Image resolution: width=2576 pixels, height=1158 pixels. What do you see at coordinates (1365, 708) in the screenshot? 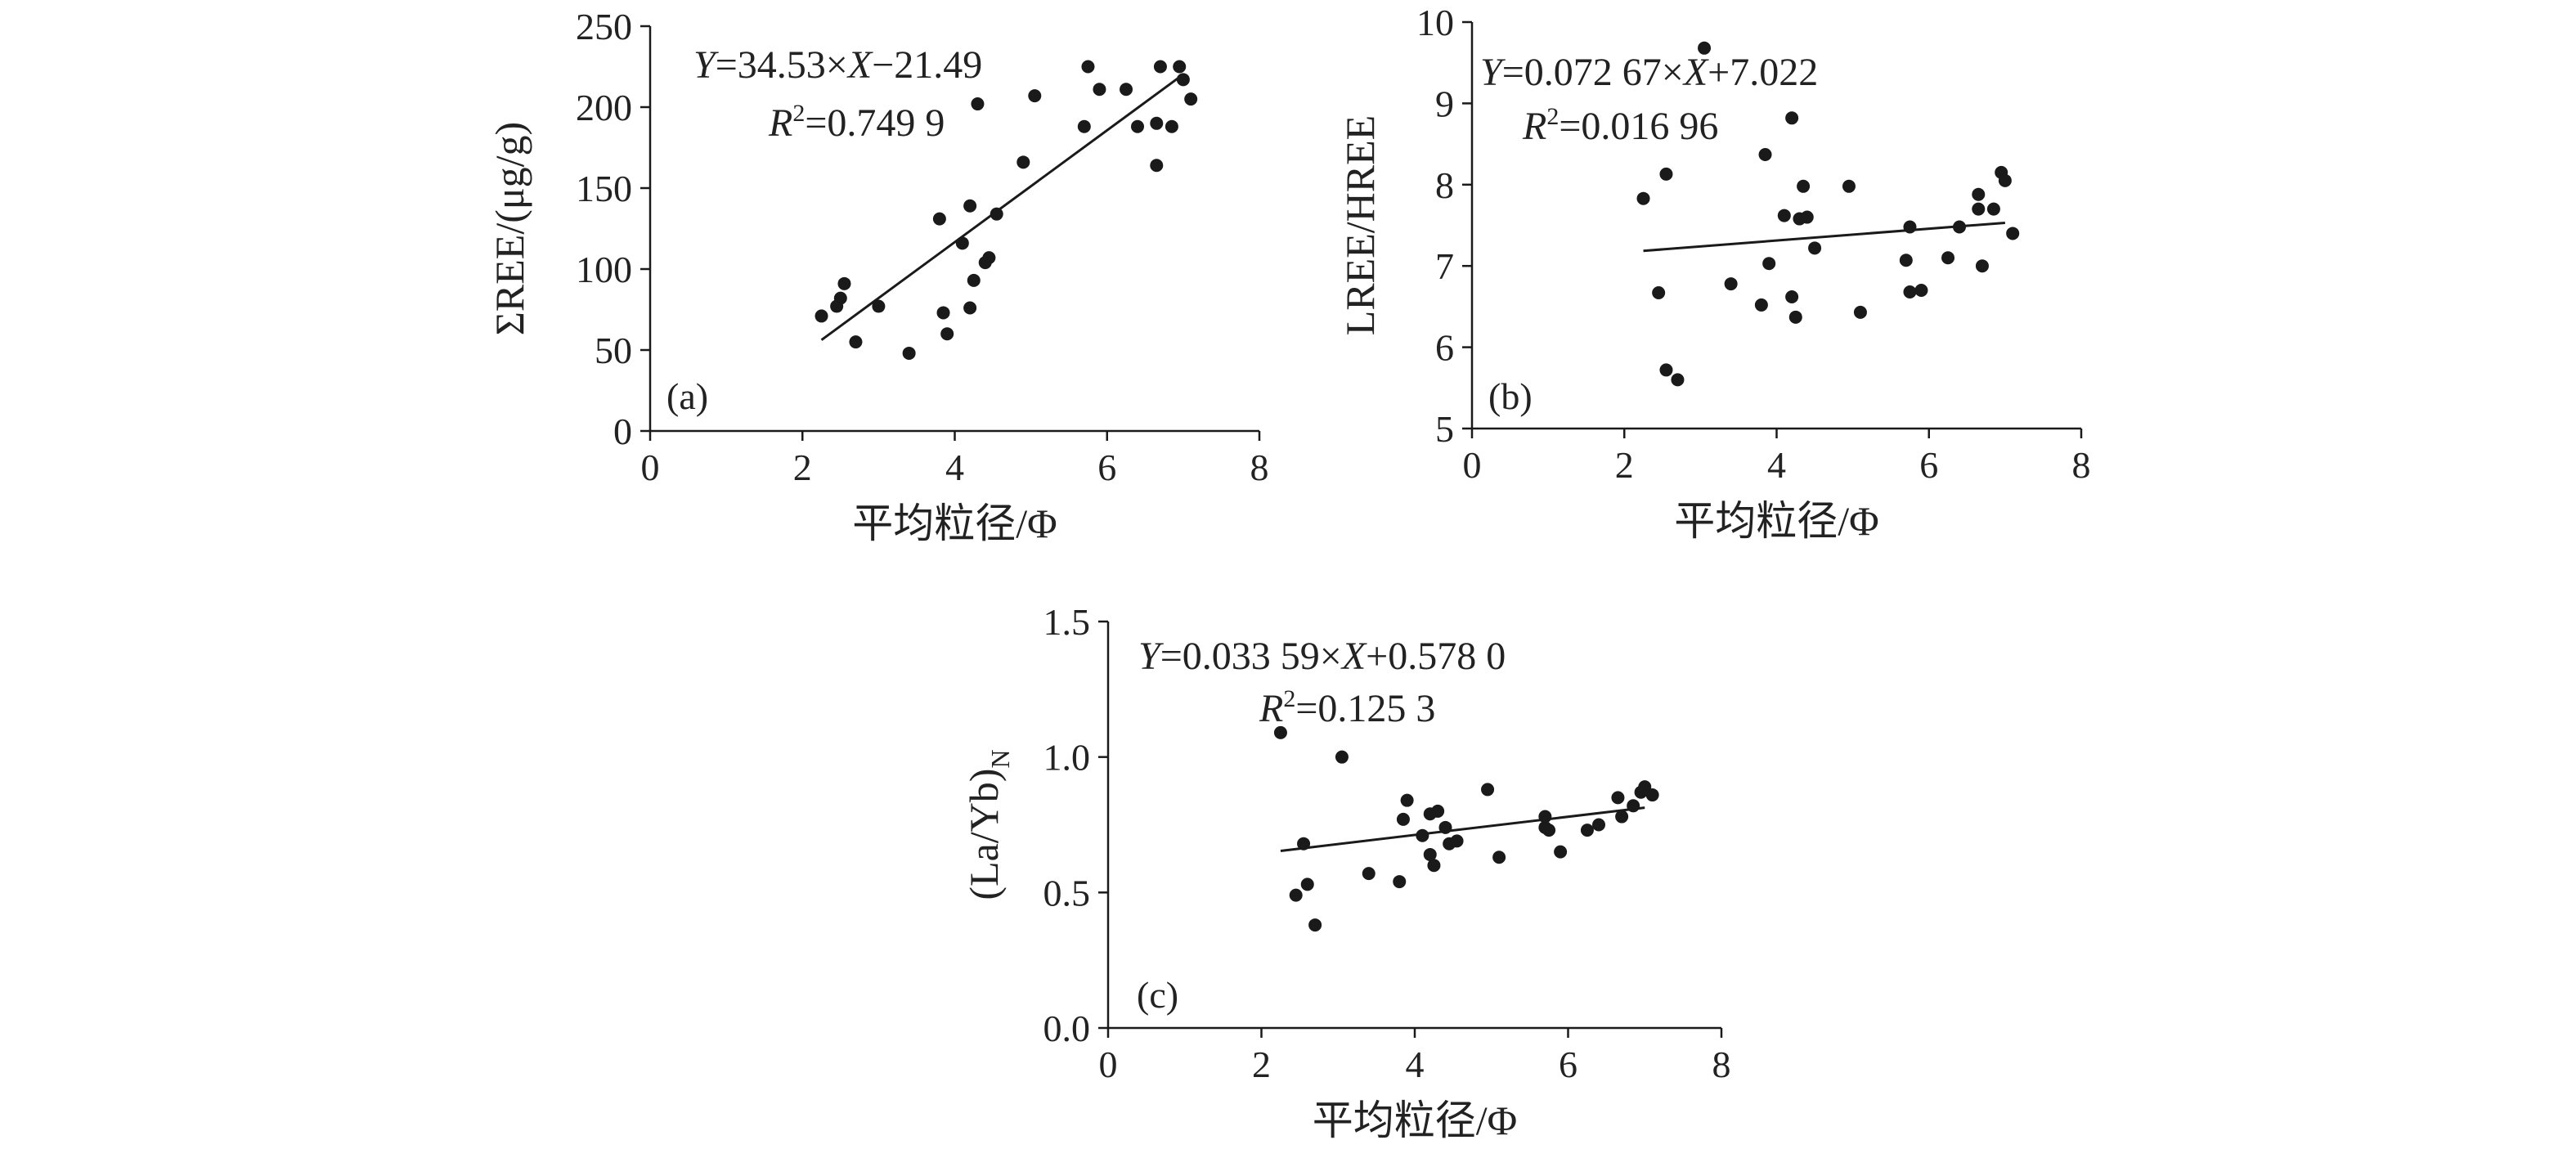
I see `r-squared-value: =0.125 3` at bounding box center [1365, 708].